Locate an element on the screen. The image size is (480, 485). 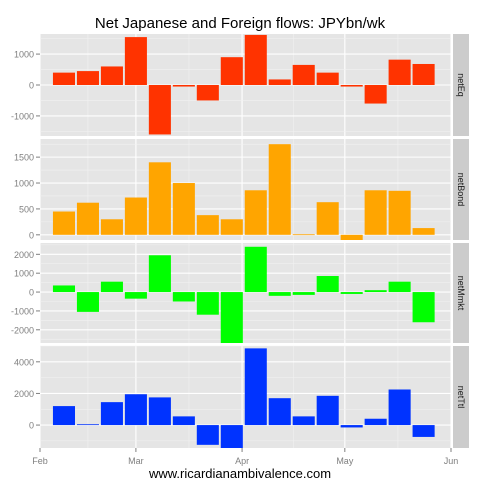
x-tick-label: Apr is located at coordinates (242, 461).